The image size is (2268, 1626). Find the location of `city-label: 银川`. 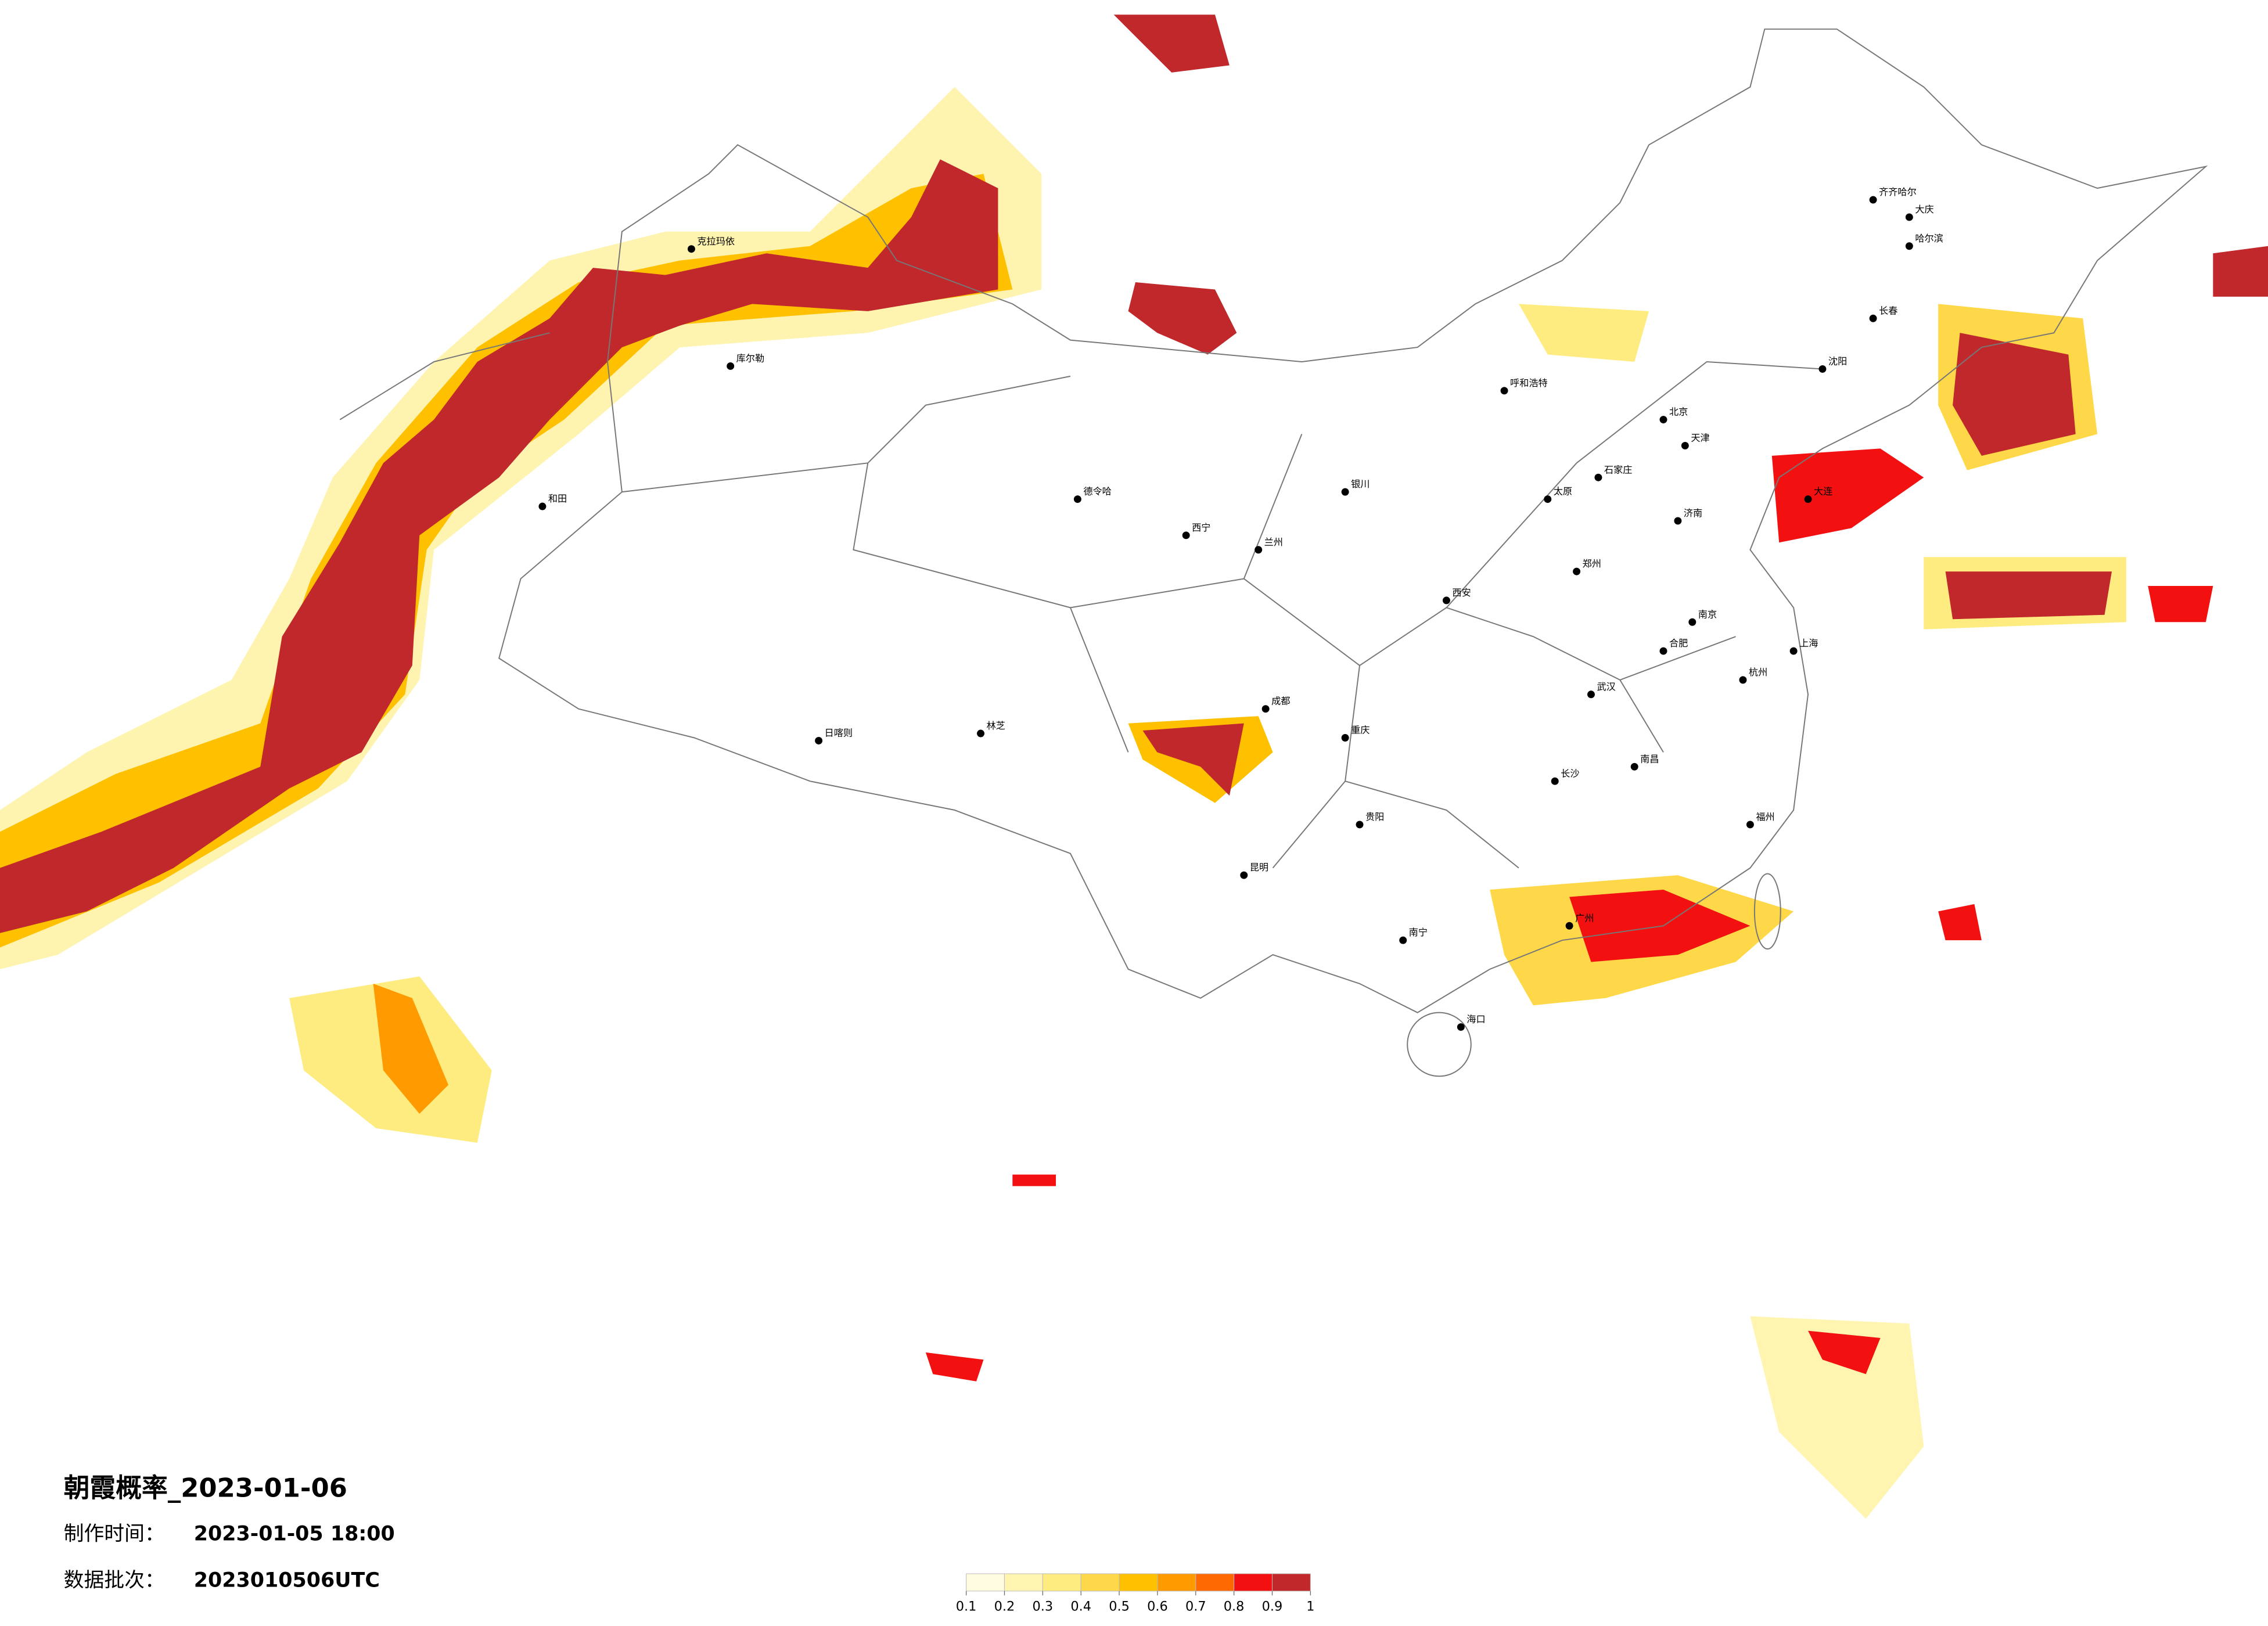

city-label: 银川 is located at coordinates (1360, 484).